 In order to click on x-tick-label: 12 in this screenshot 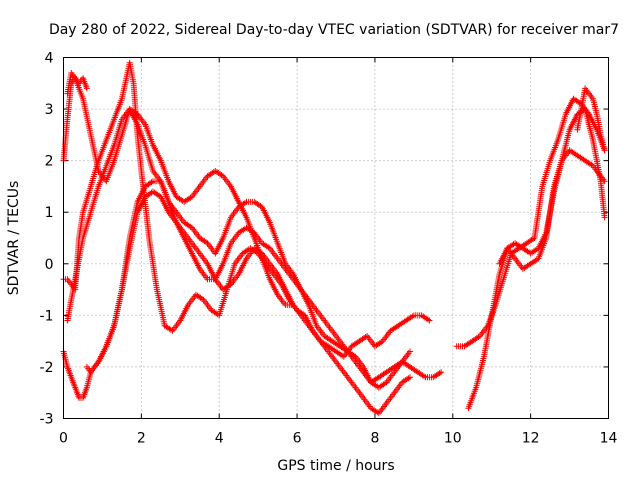, I will do `click(531, 439)`.